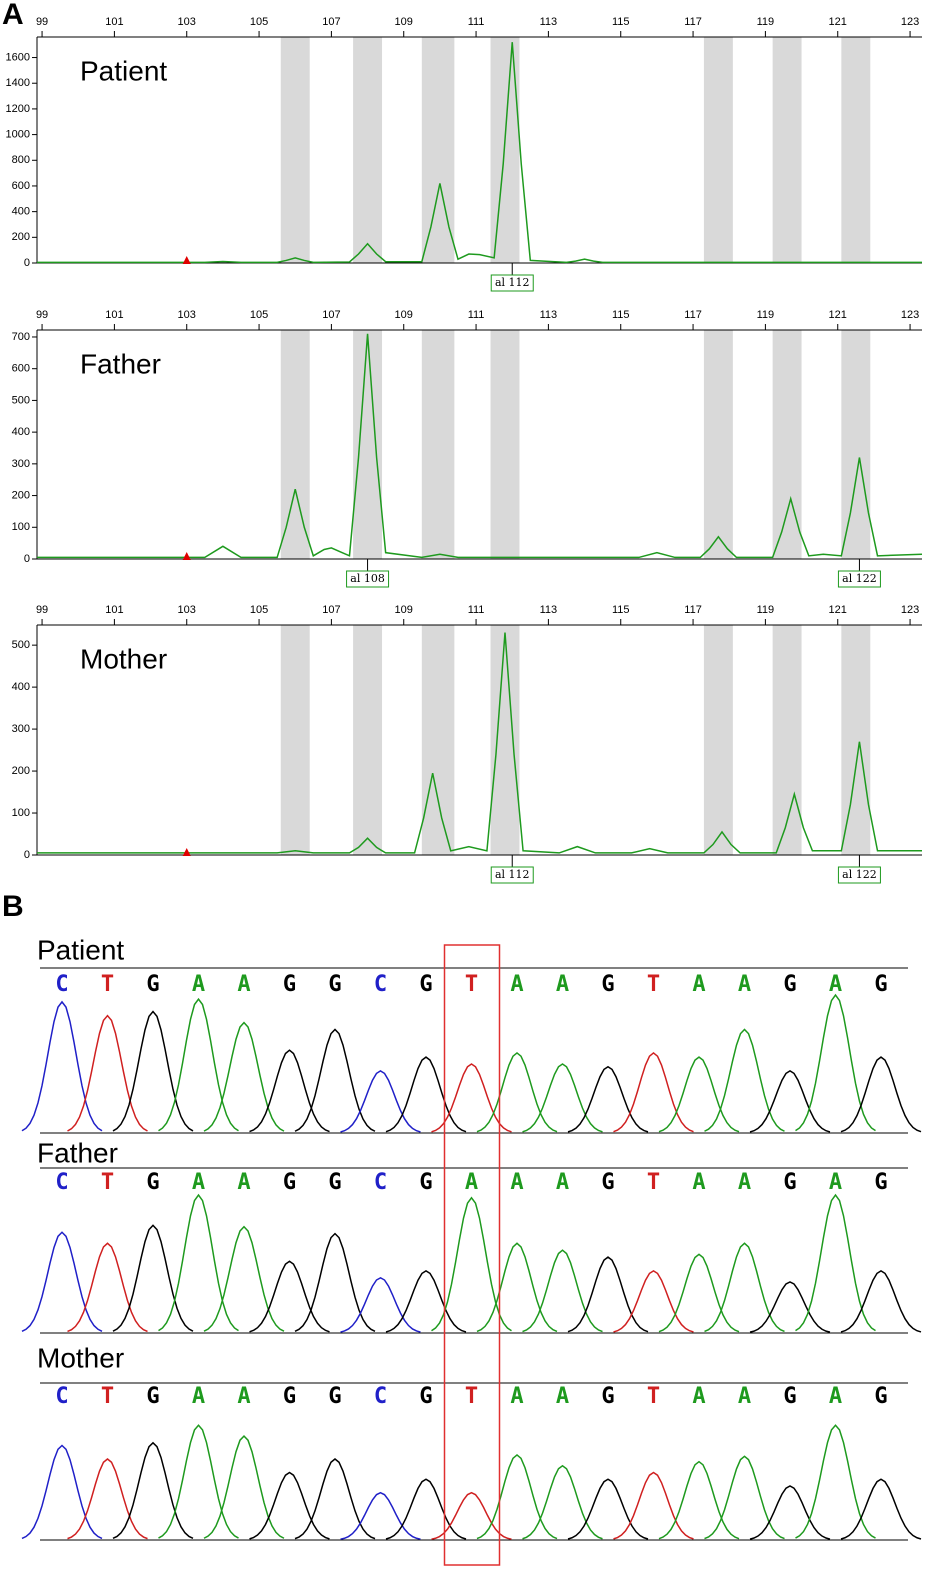 Image resolution: width=933 pixels, height=1583 pixels. Describe the element at coordinates (21, 160) in the screenshot. I see `y-tick-label: 800` at that location.